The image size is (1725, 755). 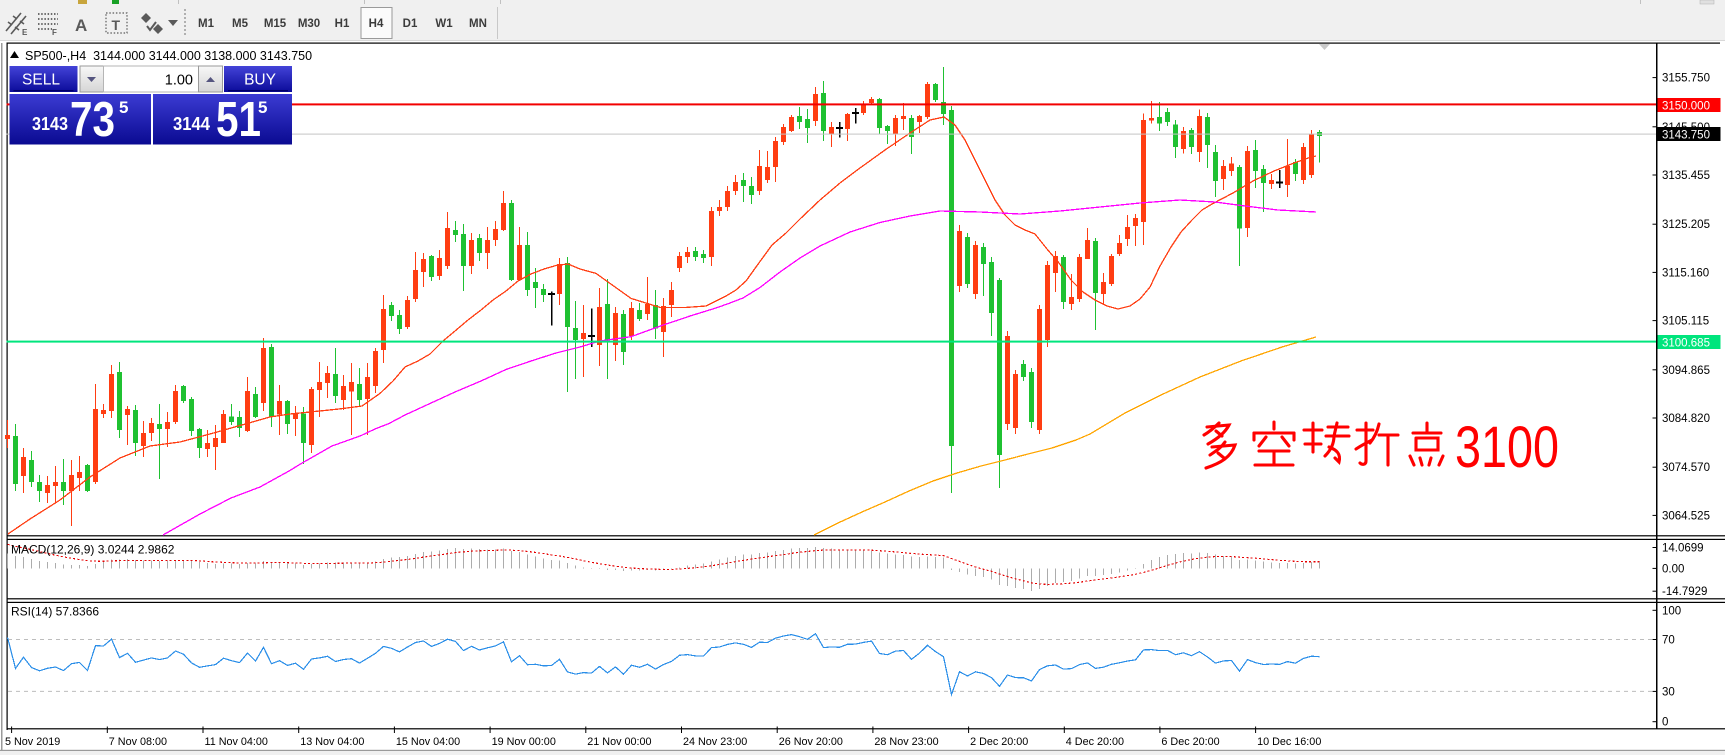 What do you see at coordinates (1686, 107) in the screenshot?
I see `svg-text: 3150.000` at bounding box center [1686, 107].